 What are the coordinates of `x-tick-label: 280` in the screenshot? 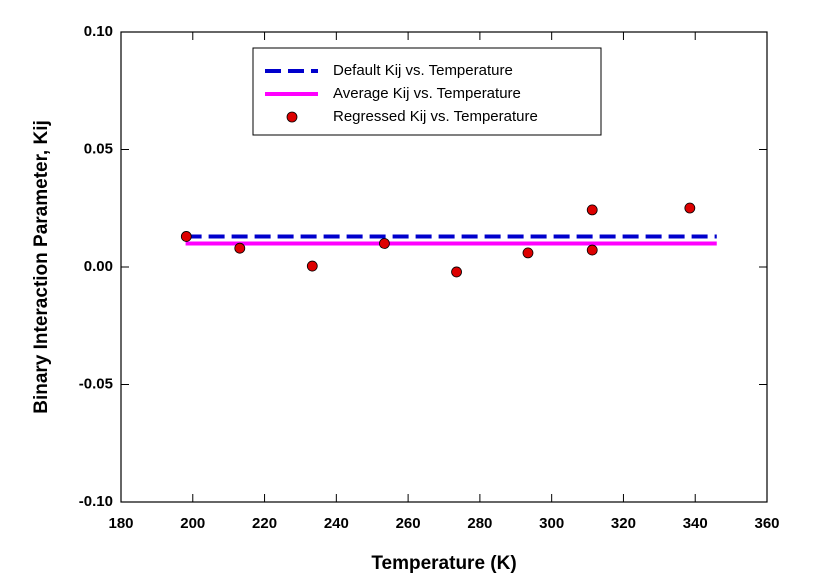 It's located at (479, 523).